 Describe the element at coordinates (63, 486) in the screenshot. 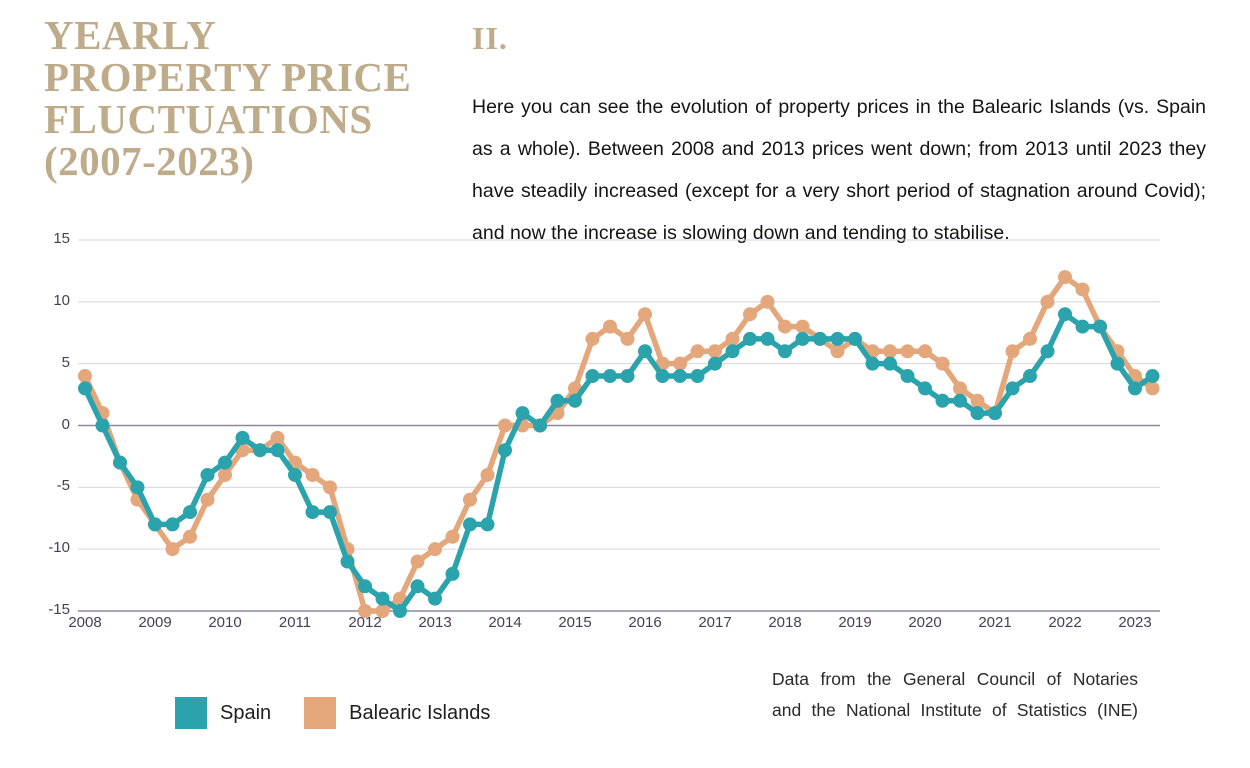

I see `y-tick-label: -5` at that location.